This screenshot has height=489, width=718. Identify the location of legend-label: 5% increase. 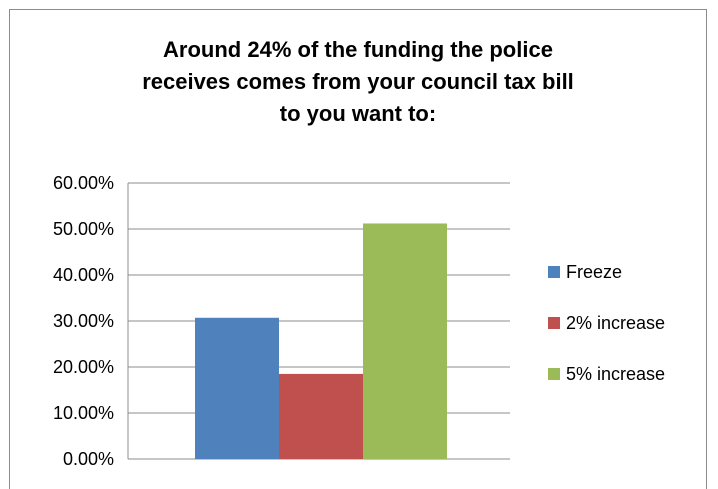
(615, 374).